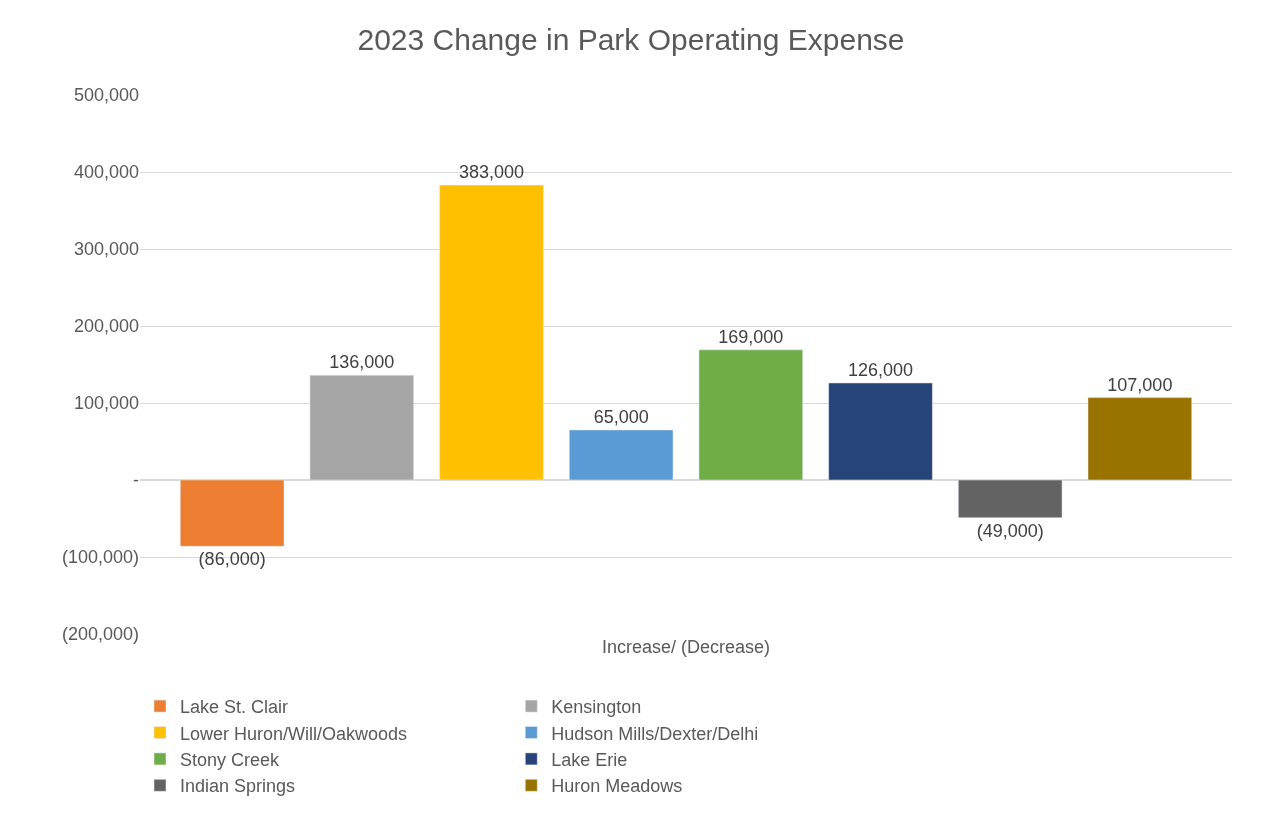 This screenshot has width=1262, height=829. I want to click on data-label: 107,000, so click(1140, 384).